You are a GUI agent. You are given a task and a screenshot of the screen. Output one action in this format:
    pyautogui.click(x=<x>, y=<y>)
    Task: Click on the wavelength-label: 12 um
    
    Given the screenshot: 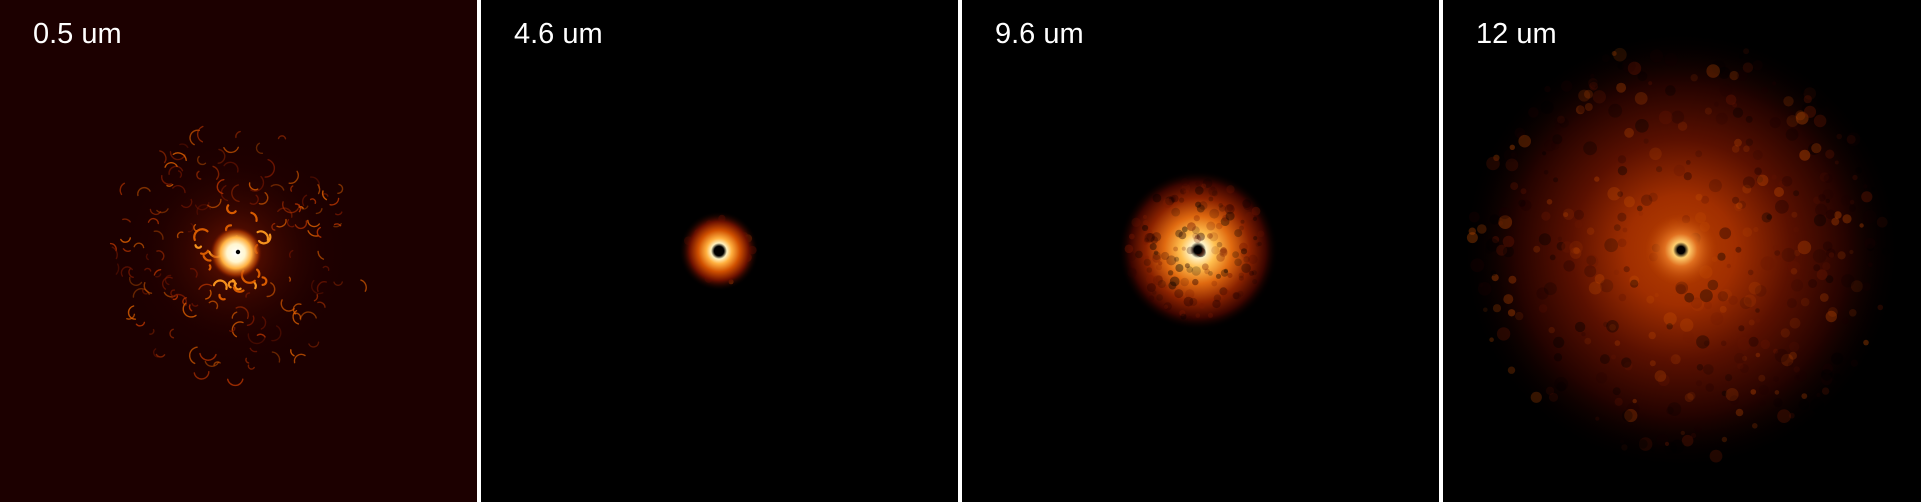 What is the action you would take?
    pyautogui.click(x=1516, y=34)
    